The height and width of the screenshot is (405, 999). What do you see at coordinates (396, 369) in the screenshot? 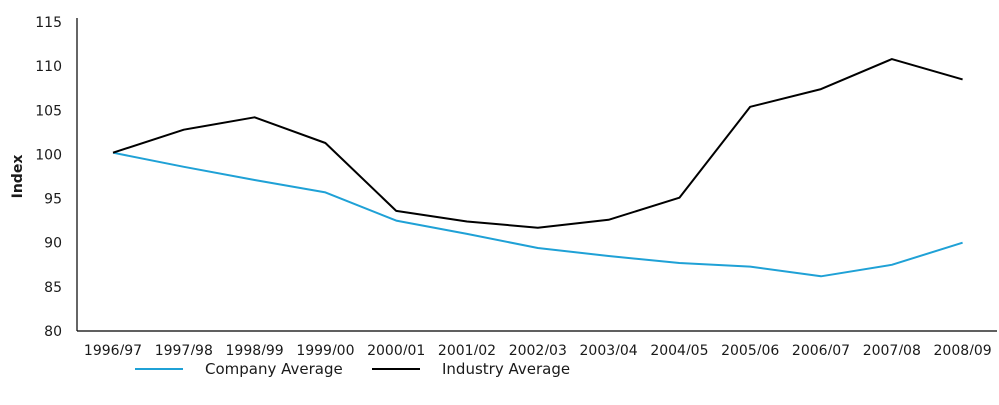
I see `legend-swatch-industry-average` at bounding box center [396, 369].